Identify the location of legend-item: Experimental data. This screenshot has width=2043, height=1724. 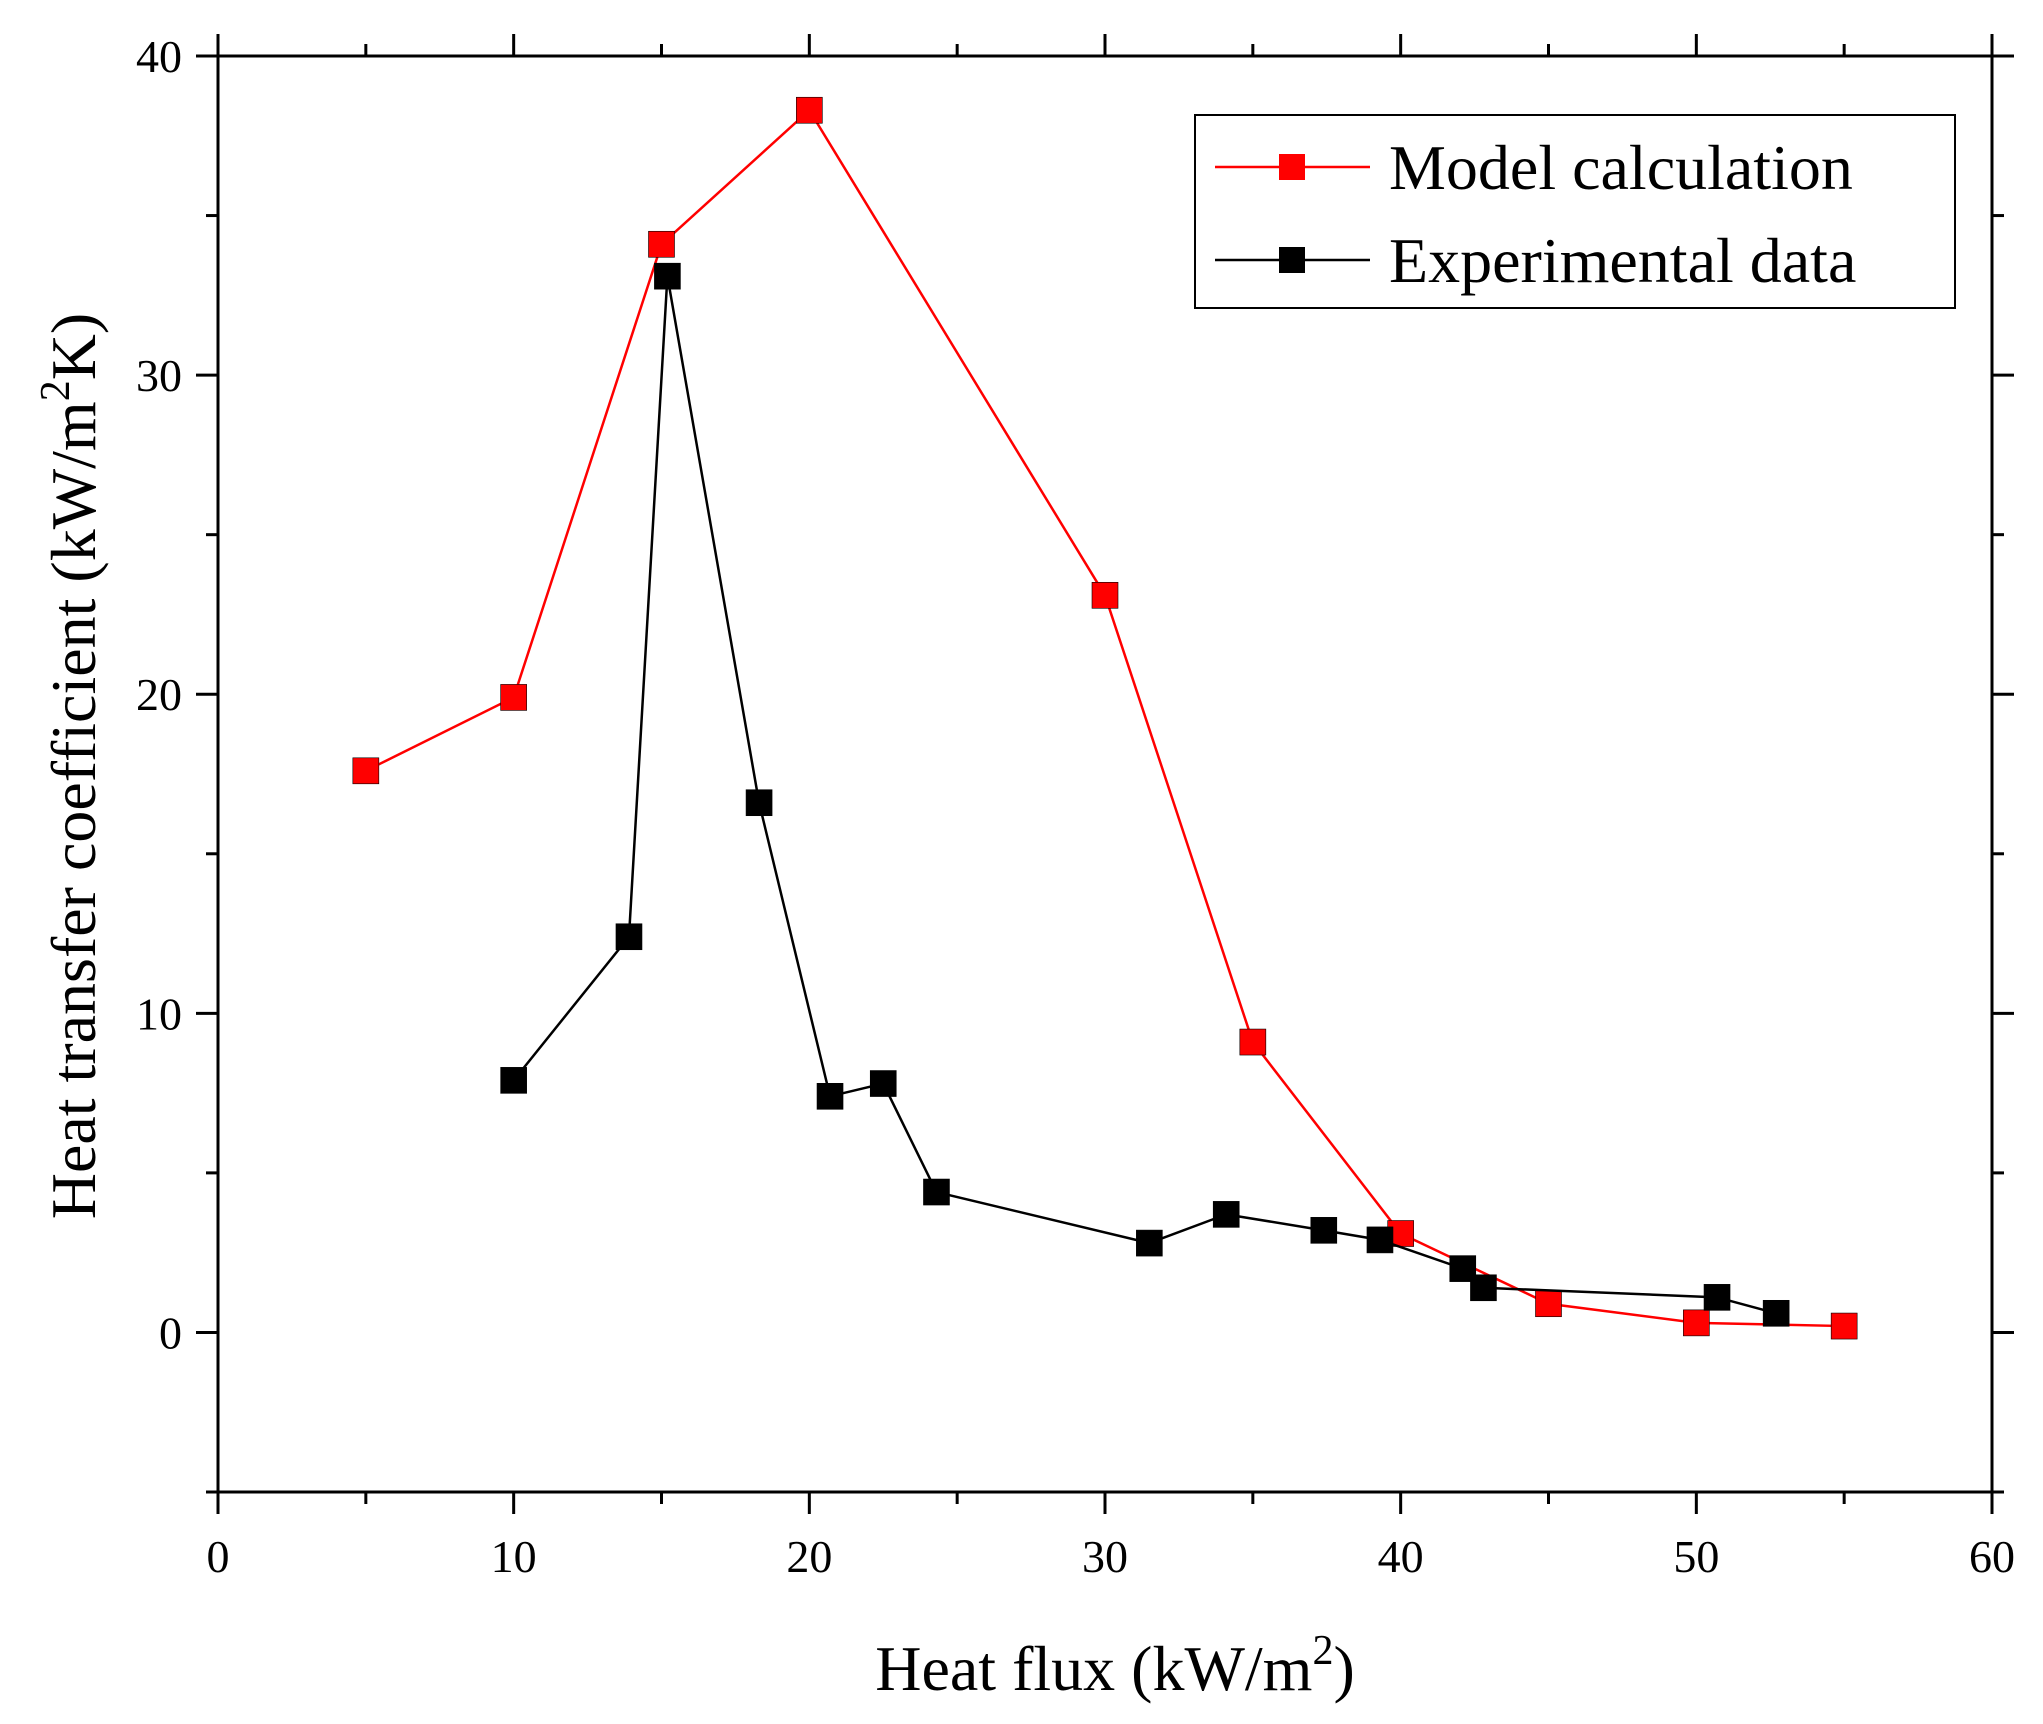
(1535, 260).